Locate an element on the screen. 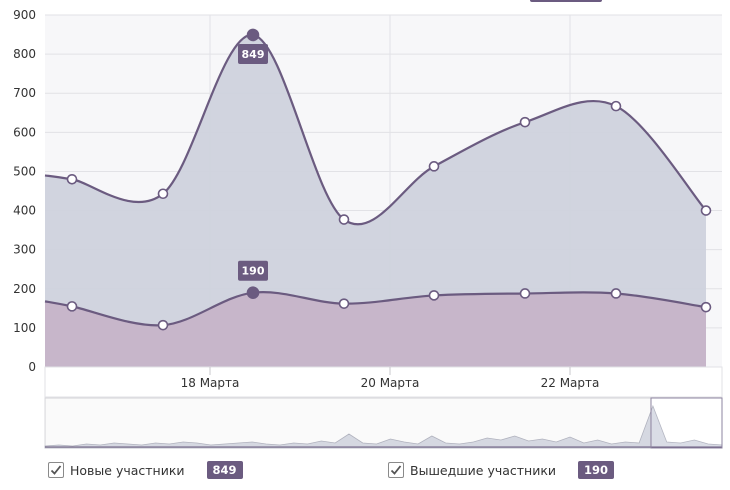 This screenshot has height=490, width=730. series-area is located at coordinates (375, 329).